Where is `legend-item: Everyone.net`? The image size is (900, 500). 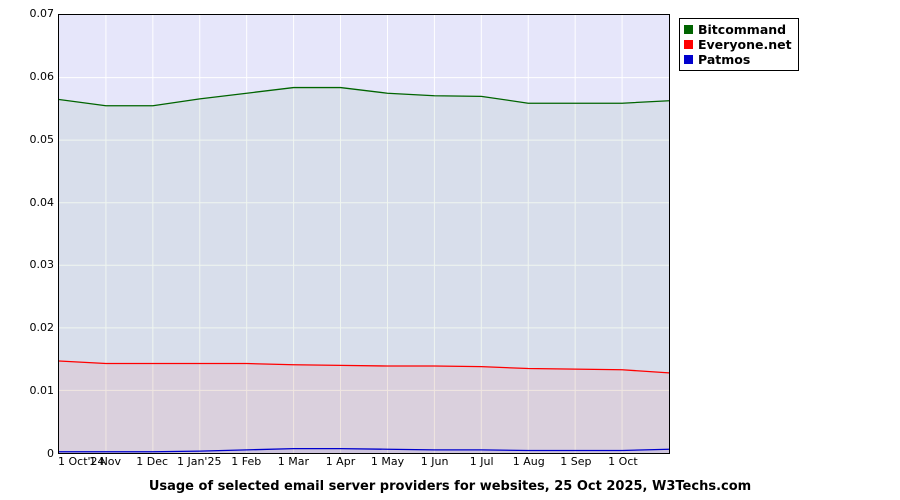 legend-item: Everyone.net is located at coordinates (738, 44).